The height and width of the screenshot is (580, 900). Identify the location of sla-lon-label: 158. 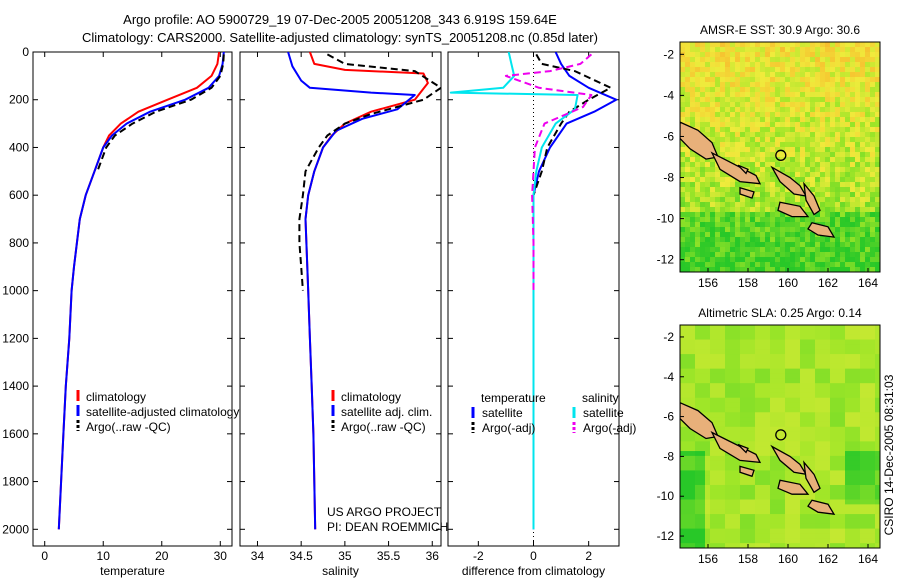
(748, 559).